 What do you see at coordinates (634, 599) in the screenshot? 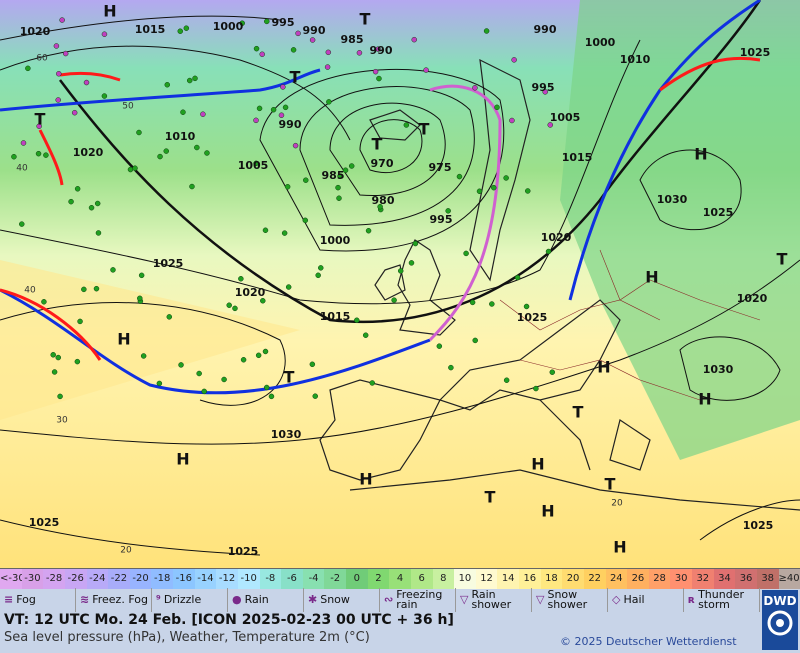
I see `legend-label: Hail` at bounding box center [634, 599].